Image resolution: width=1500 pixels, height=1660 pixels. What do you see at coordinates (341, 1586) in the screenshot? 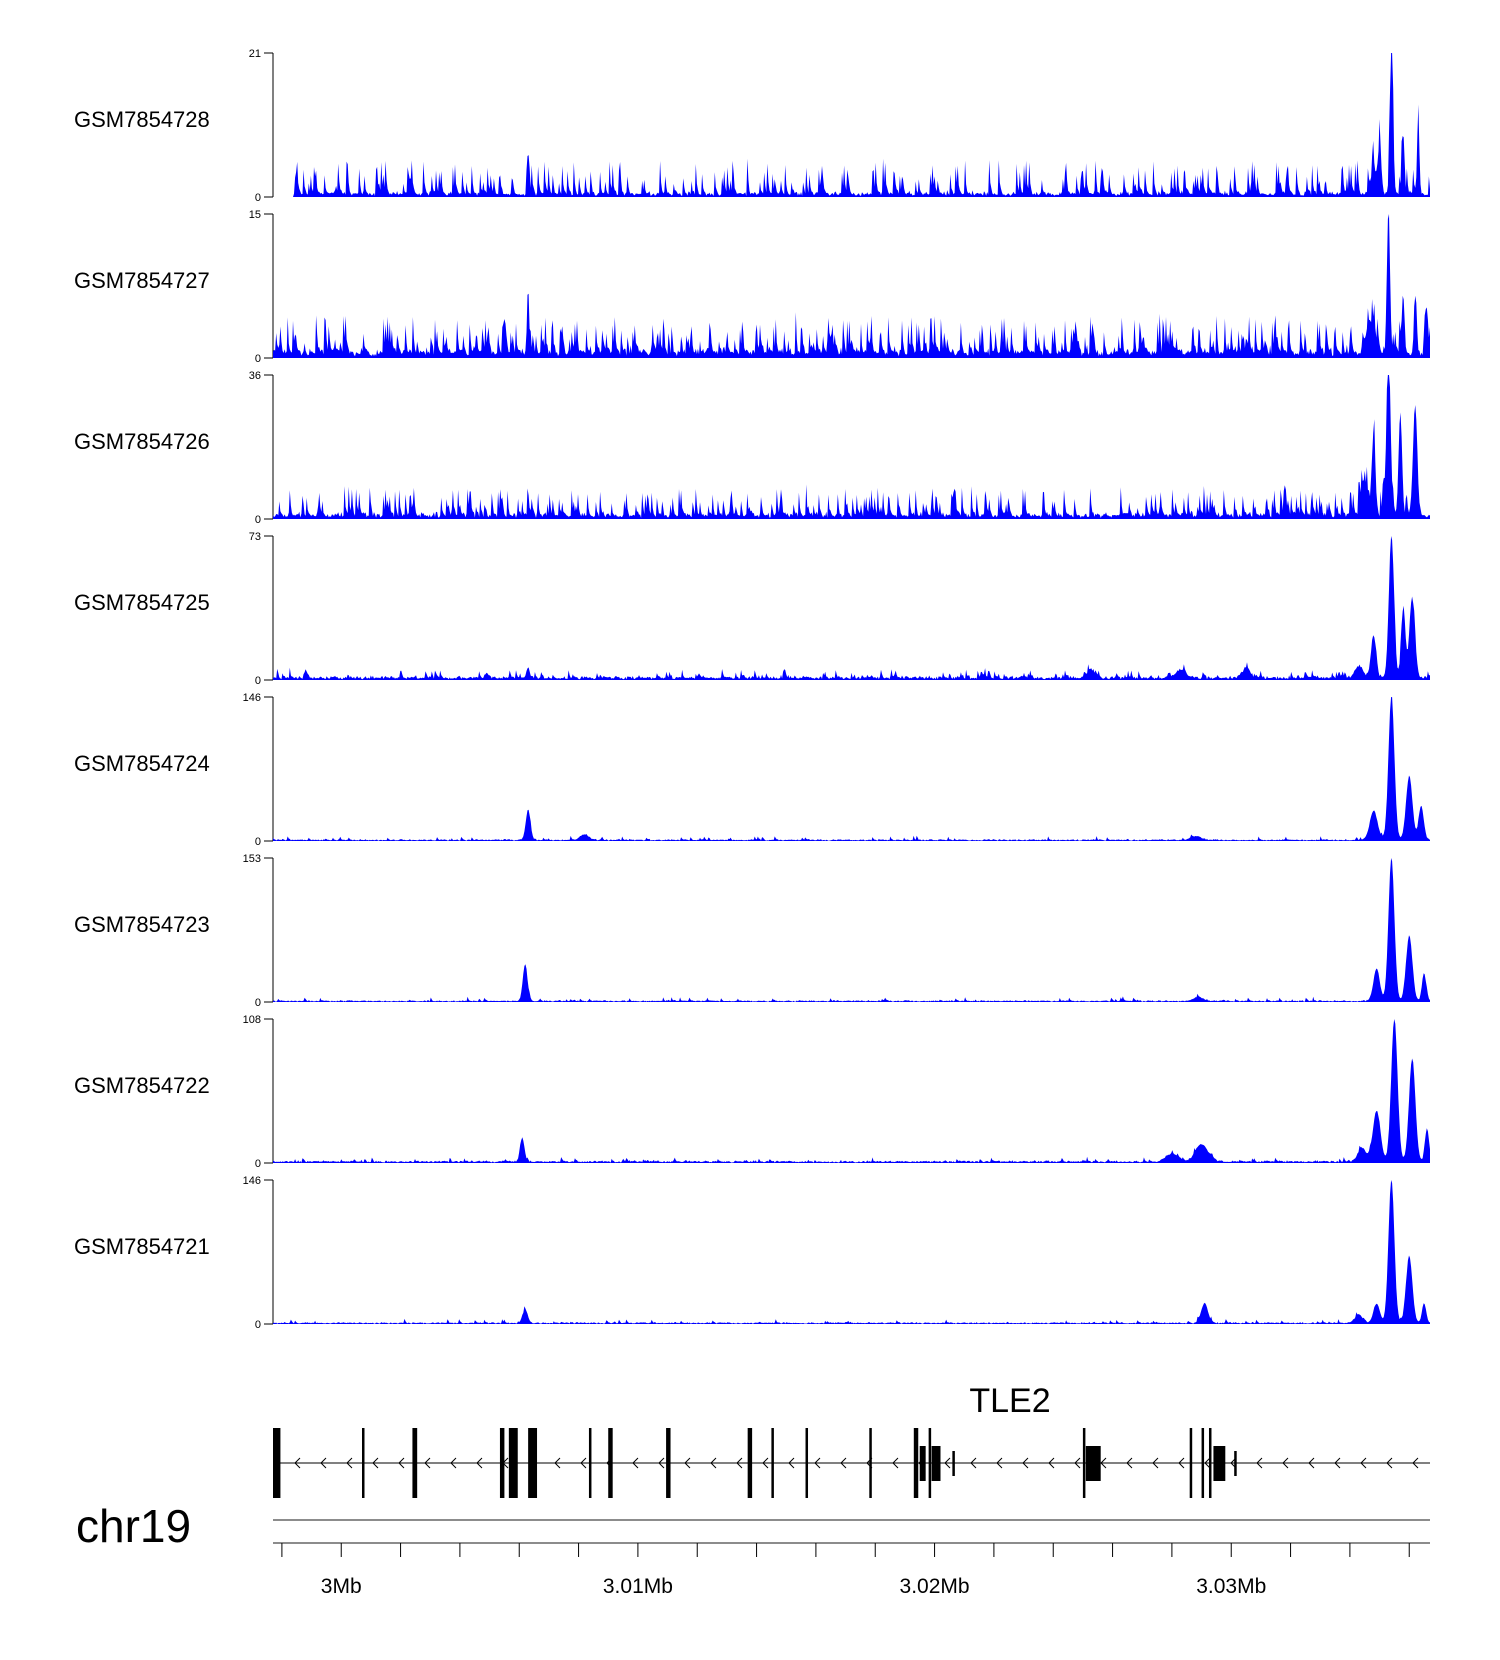
I see `axis-tick-label: 3Mb` at bounding box center [341, 1586].